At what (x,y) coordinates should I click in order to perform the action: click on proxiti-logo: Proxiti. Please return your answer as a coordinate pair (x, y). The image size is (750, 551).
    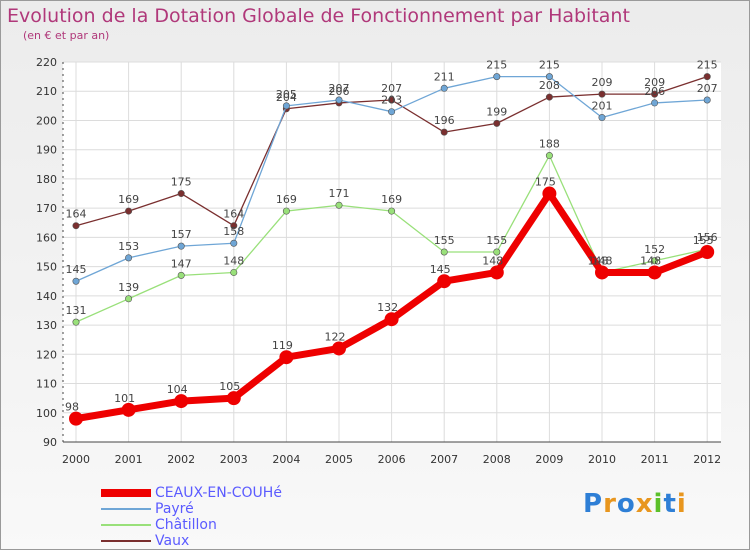
    Looking at the image, I should click on (635, 504).